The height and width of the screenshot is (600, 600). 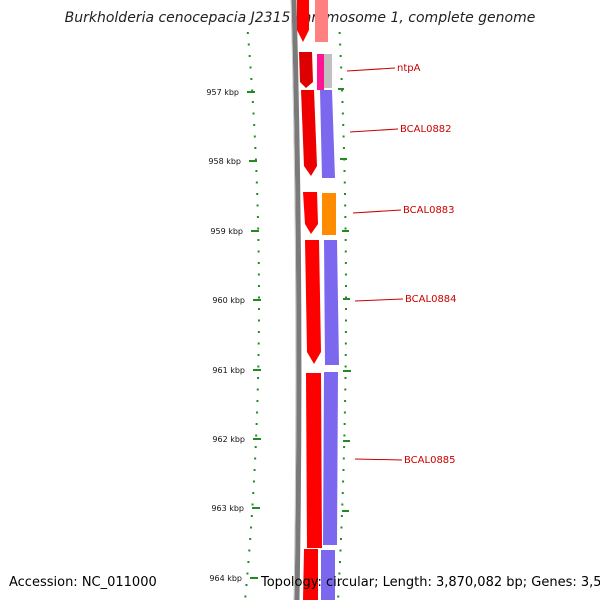 What do you see at coordinates (431, 299) in the screenshot?
I see `gene-label: BCAL0884` at bounding box center [431, 299].